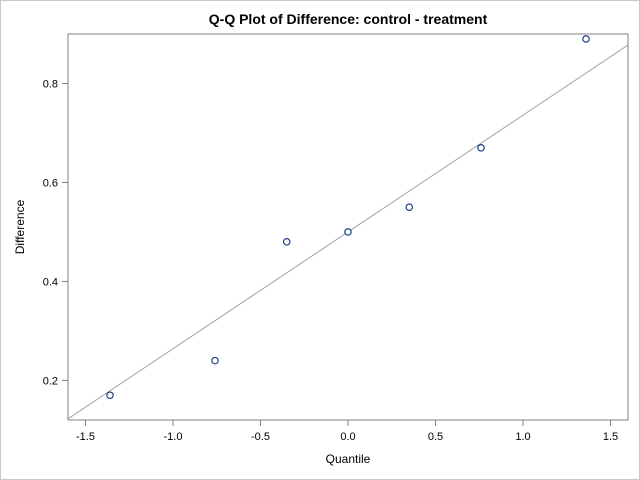 The height and width of the screenshot is (480, 640). I want to click on x-tick-label: 0.0, so click(347, 437).